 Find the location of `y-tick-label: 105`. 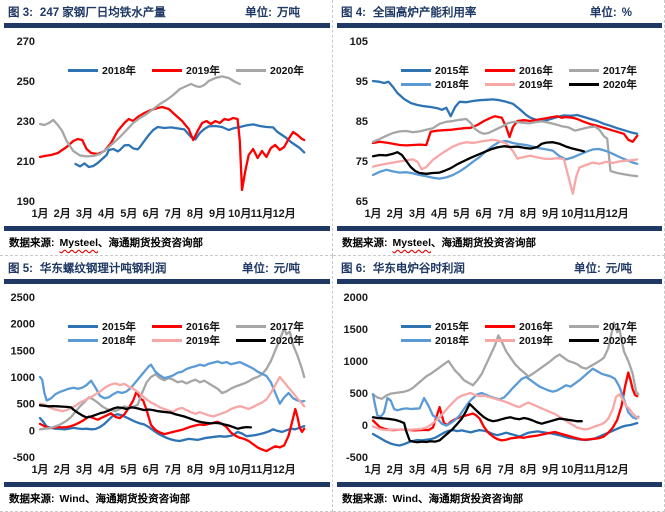

y-tick-label: 105 is located at coordinates (359, 42).